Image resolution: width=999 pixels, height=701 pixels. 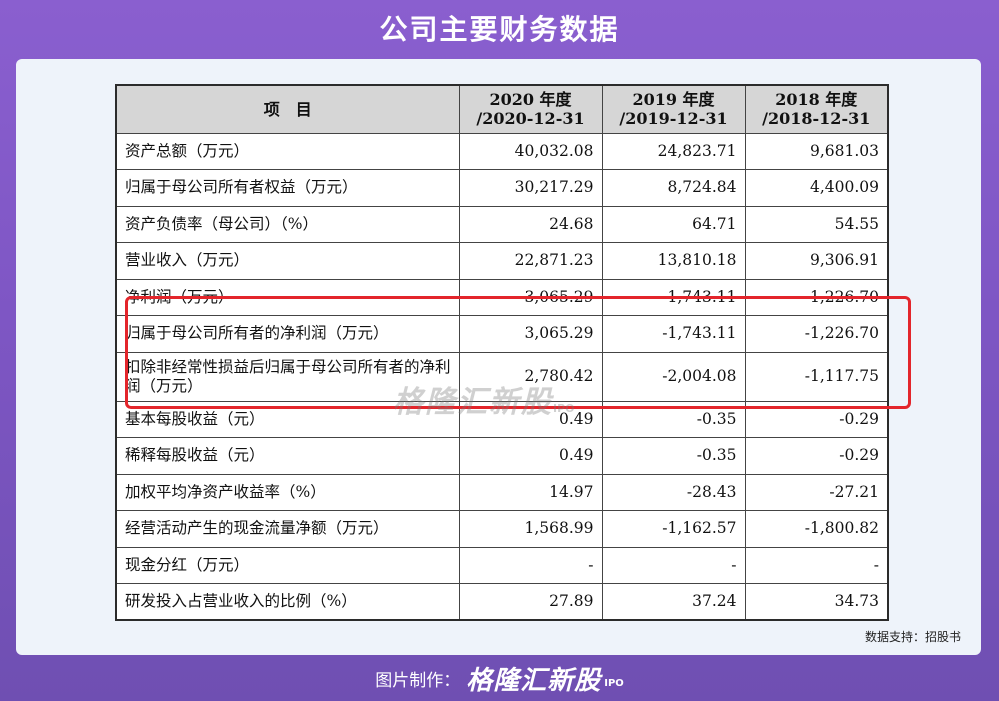 I want to click on value-2018: 9,306.91, so click(x=816, y=261).